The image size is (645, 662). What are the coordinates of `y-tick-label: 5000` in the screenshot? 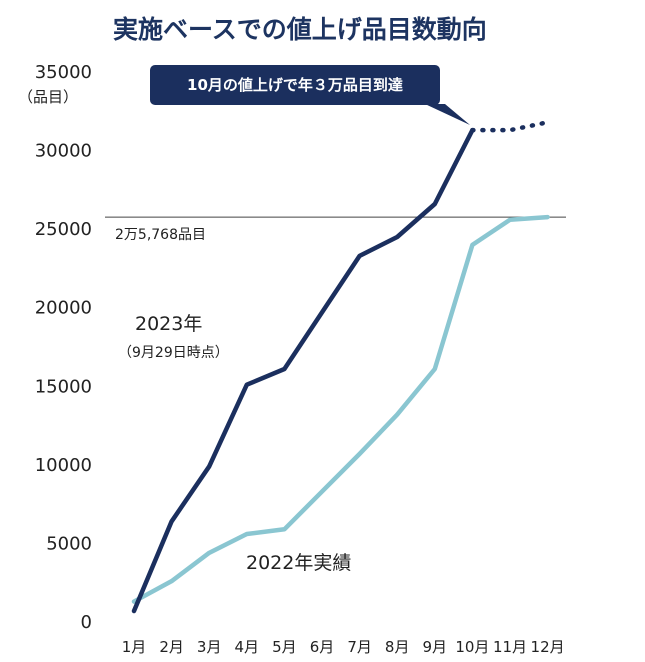 It's located at (69, 543).